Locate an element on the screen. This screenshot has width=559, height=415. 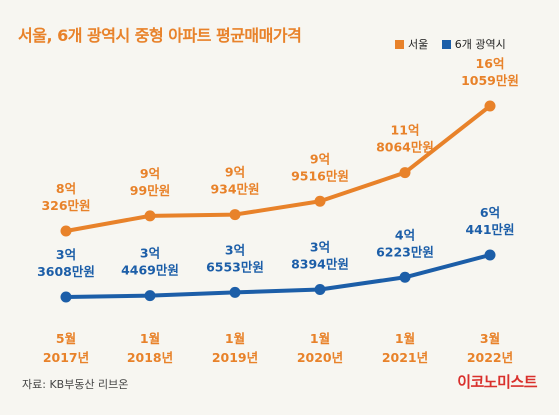
data-label-metro-2-manwon: 6553만원 is located at coordinates (235, 266).